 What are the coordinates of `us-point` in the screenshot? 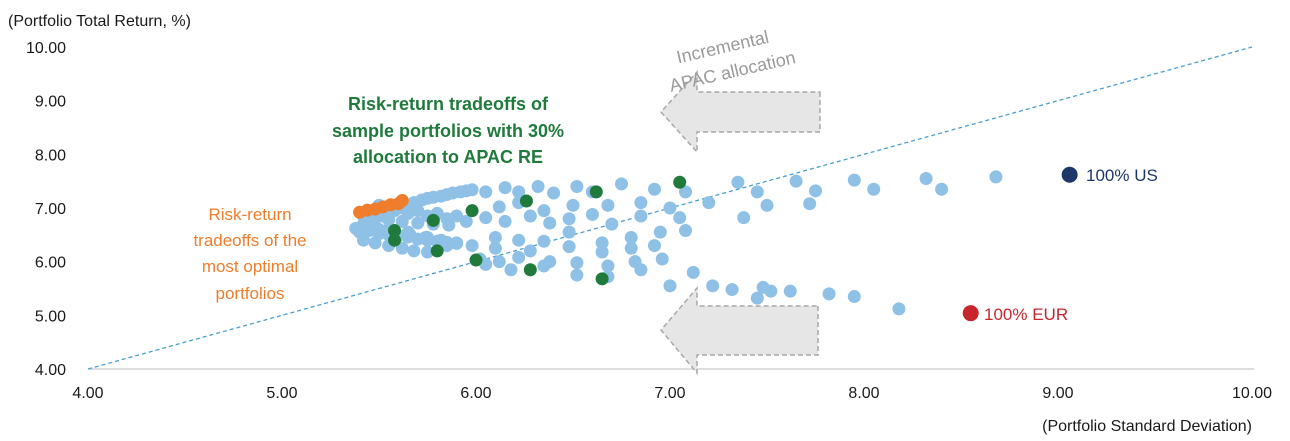 It's located at (1069, 174).